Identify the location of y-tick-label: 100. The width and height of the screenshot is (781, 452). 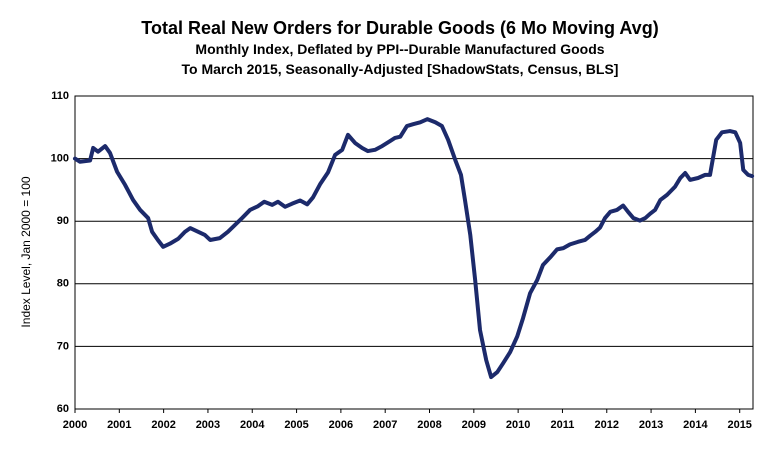
(60, 159).